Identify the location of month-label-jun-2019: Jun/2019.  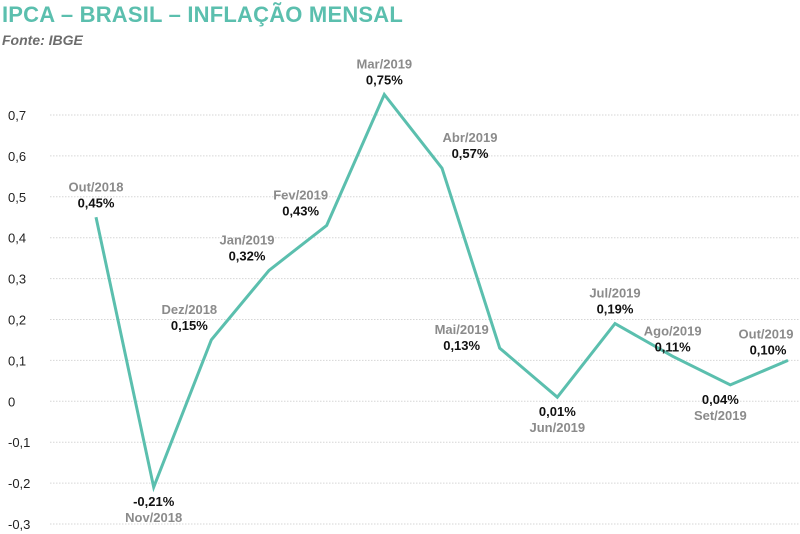
(558, 427).